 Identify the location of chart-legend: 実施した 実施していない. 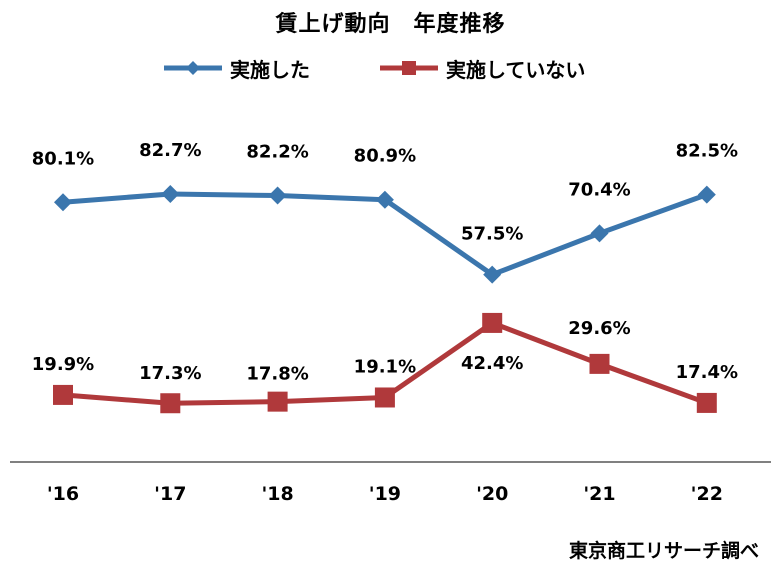
(390, 68).